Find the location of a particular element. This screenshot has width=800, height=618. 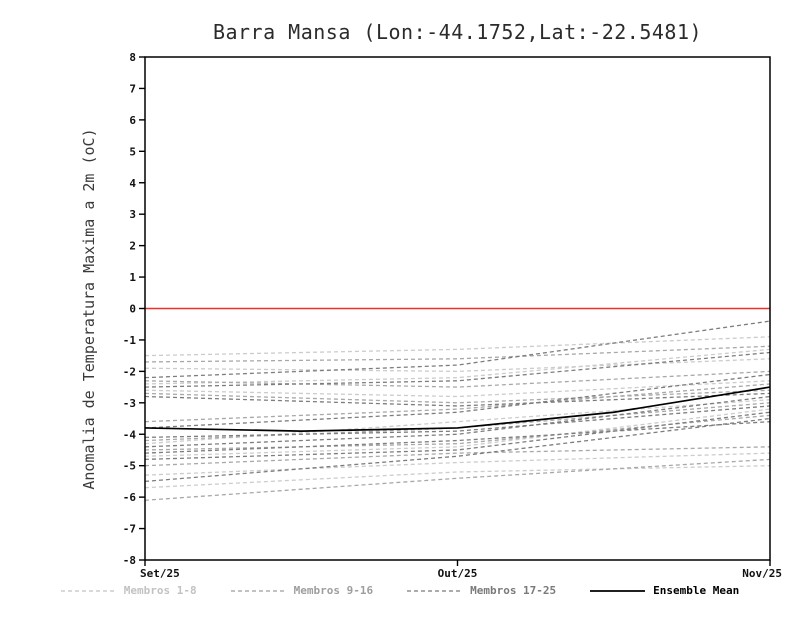

y-tick-label: -2 is located at coordinates (129, 371).